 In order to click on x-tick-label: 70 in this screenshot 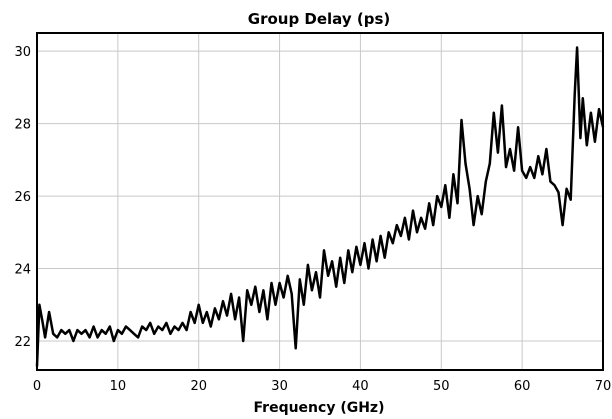, I will do `click(603, 386)`.